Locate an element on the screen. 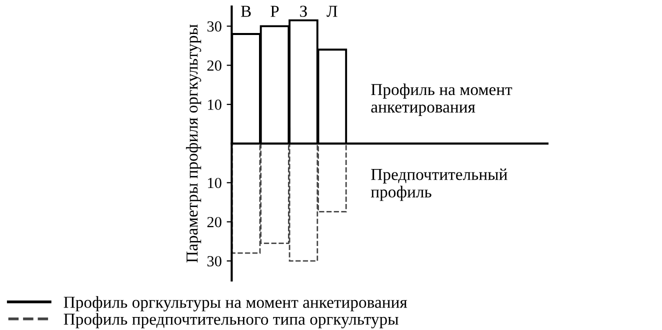 The width and height of the screenshot is (662, 330). x-tick-label: В is located at coordinates (245, 11).